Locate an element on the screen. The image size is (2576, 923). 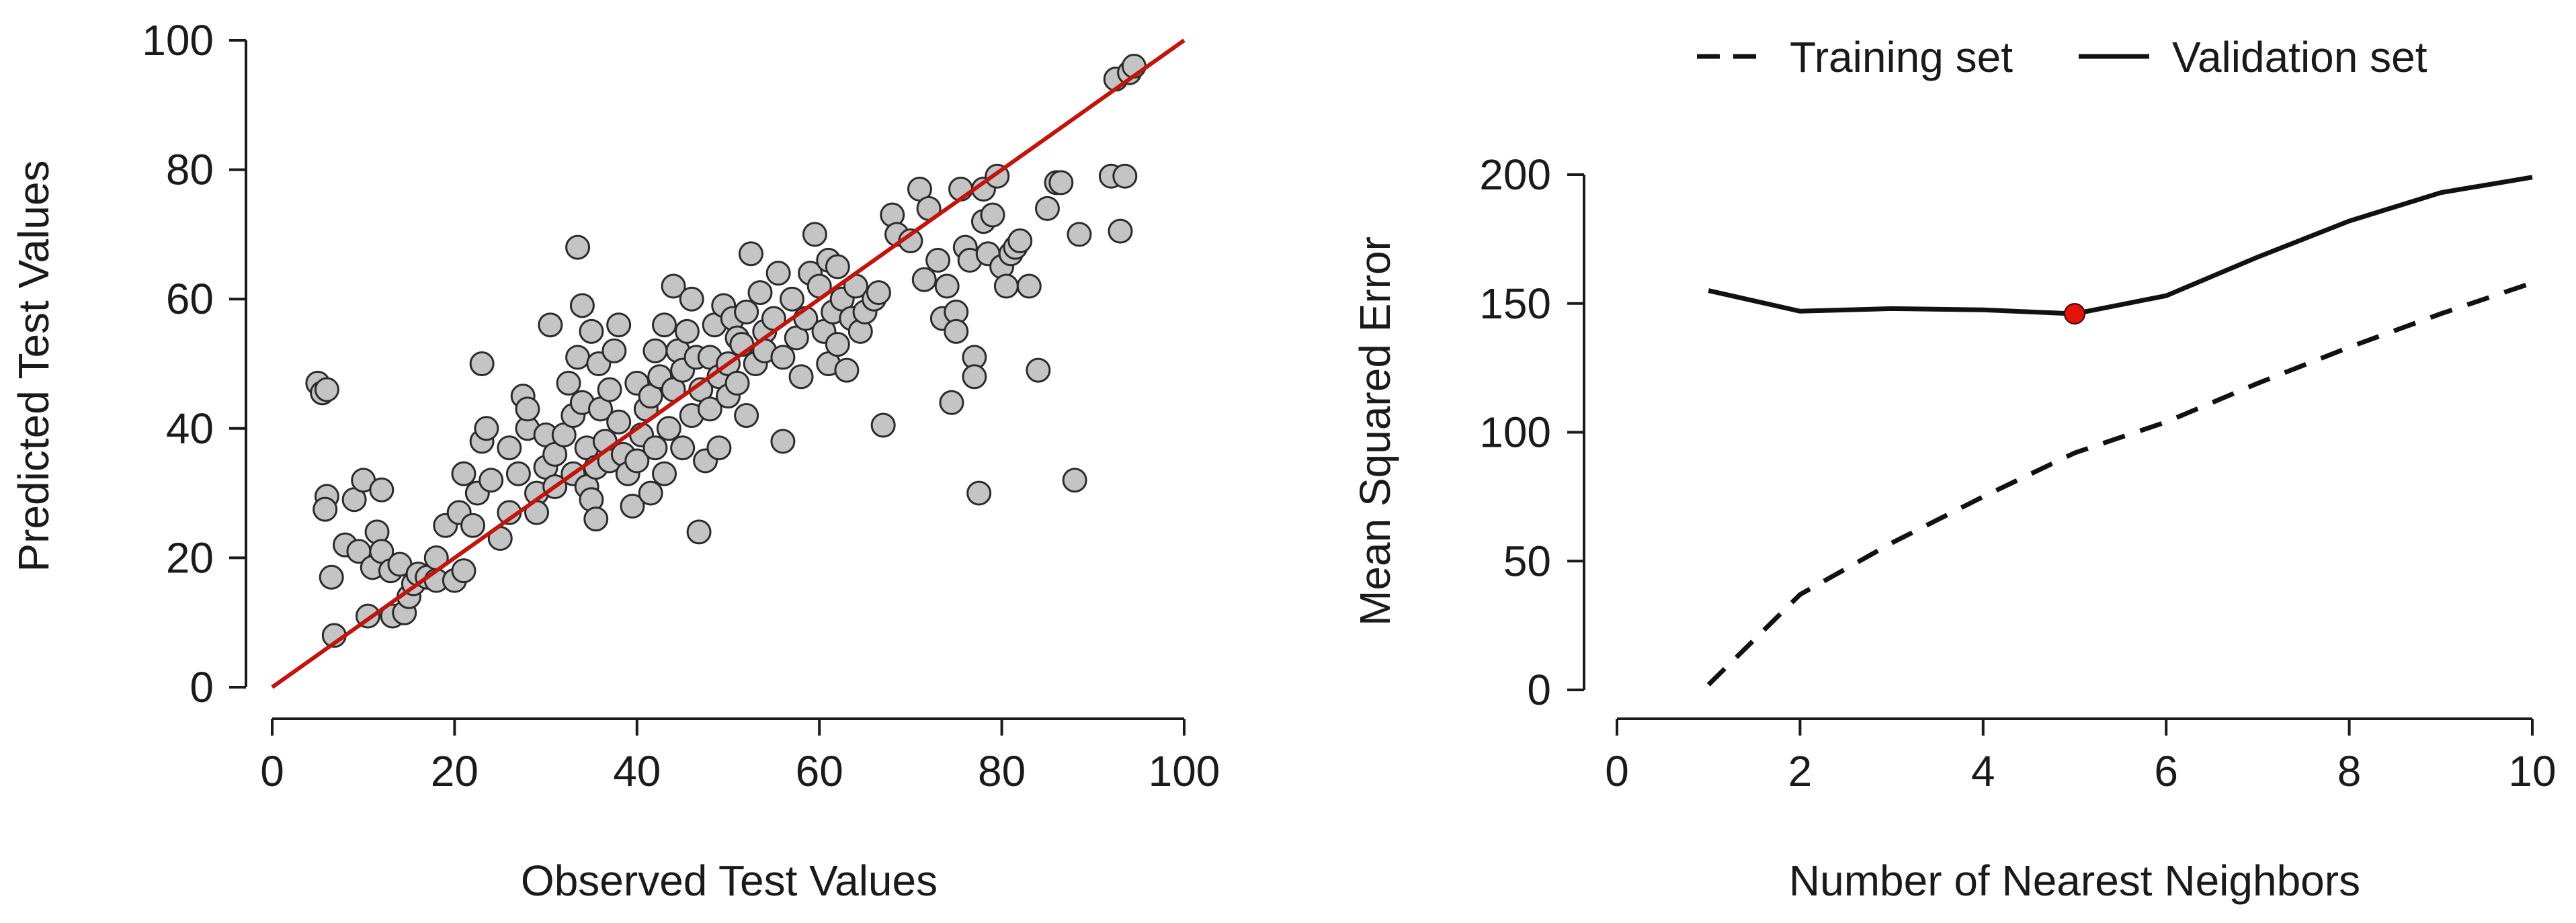
x-tick-label: 2 is located at coordinates (1800, 771).